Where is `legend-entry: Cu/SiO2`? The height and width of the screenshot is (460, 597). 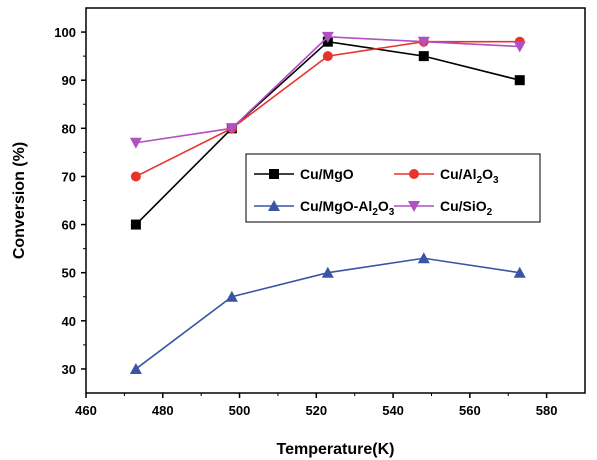 legend-entry: Cu/SiO2 is located at coordinates (443, 208).